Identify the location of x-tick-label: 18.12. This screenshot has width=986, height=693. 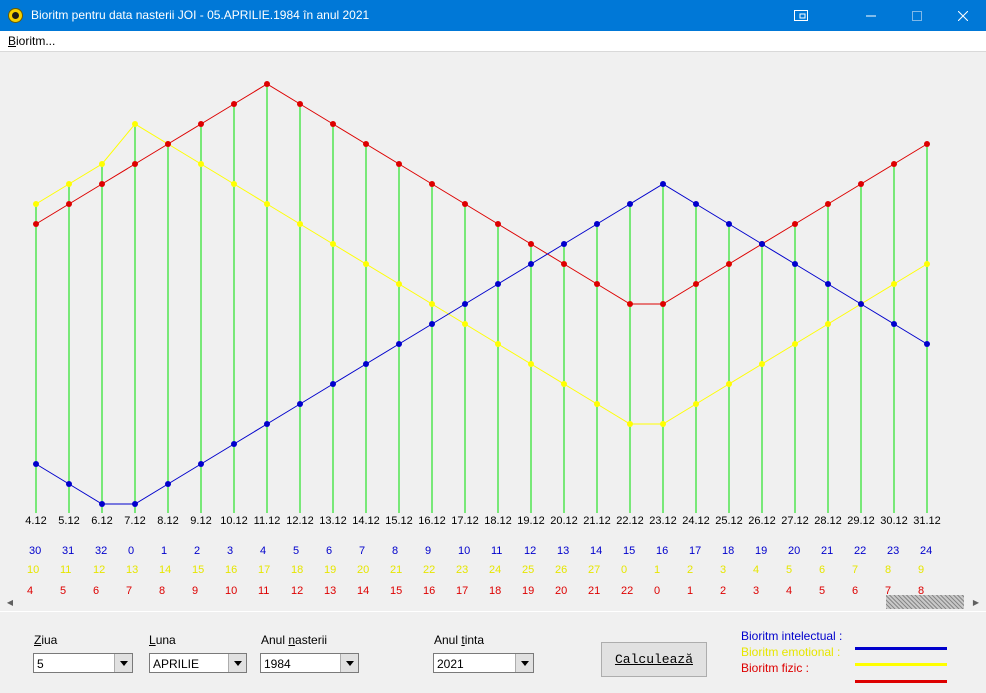
(498, 521).